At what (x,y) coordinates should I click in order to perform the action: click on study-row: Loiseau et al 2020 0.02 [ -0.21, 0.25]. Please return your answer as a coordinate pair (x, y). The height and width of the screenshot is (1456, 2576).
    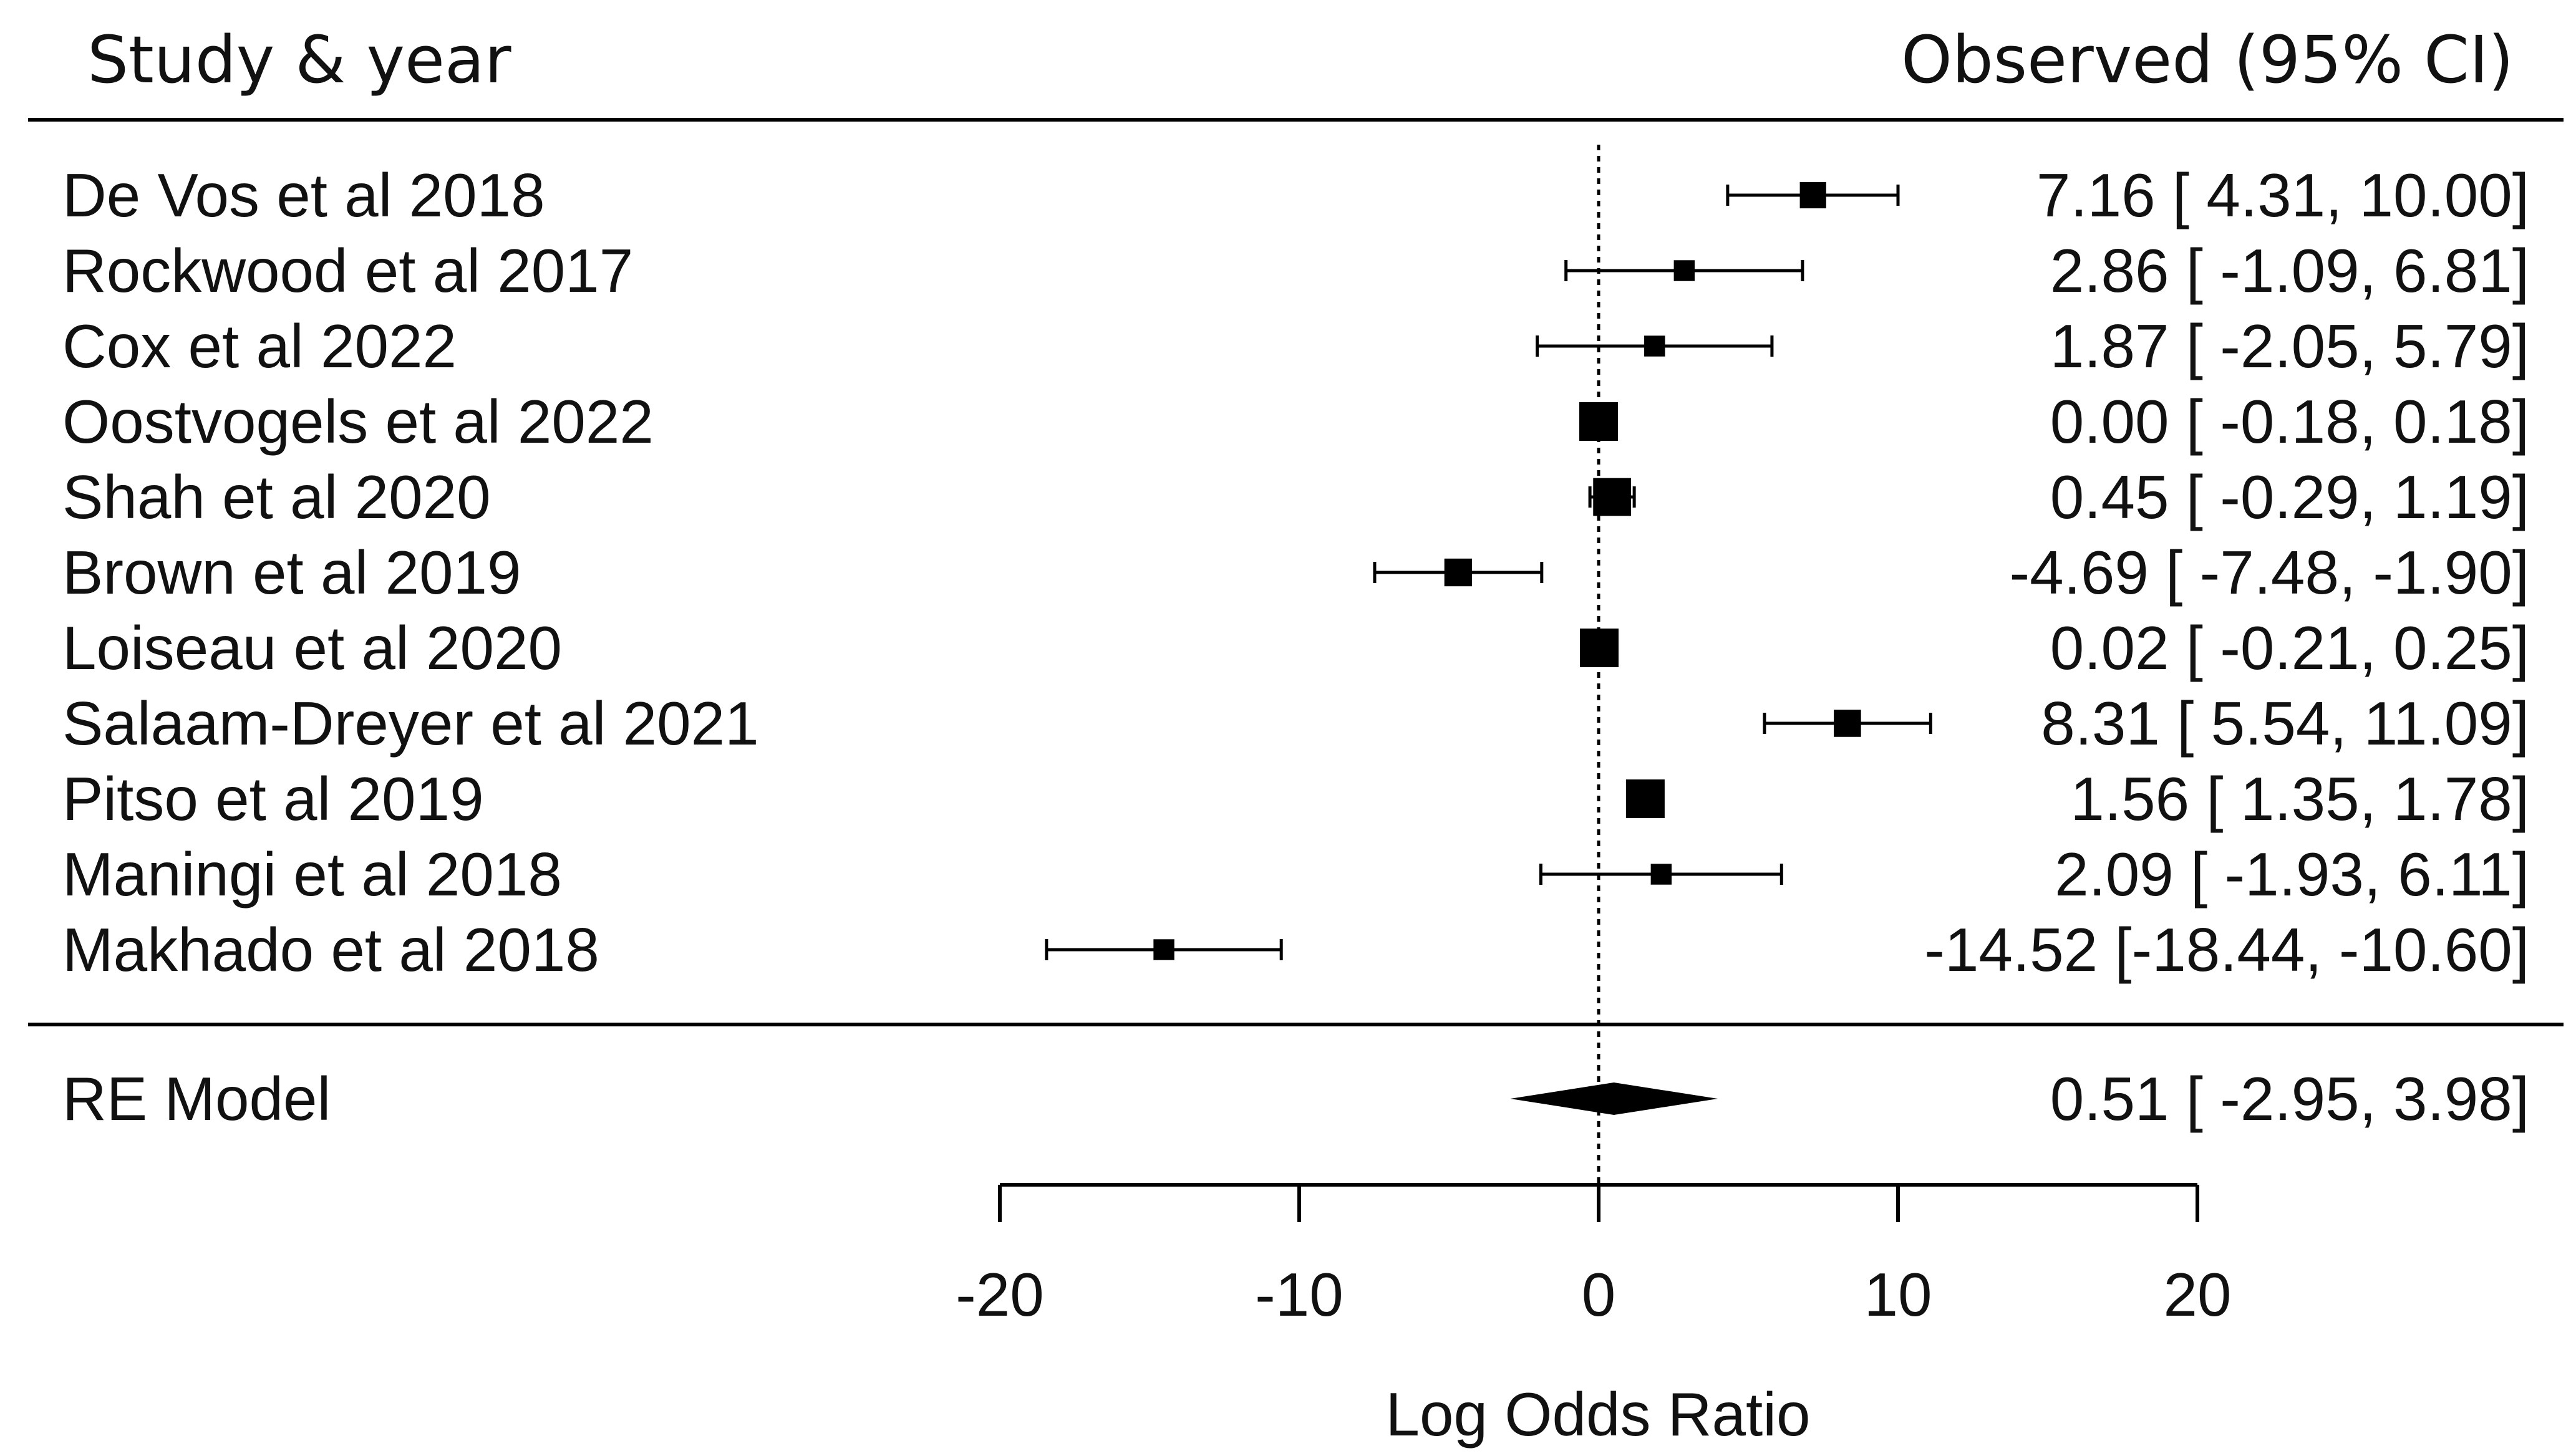
    Looking at the image, I should click on (1295, 648).